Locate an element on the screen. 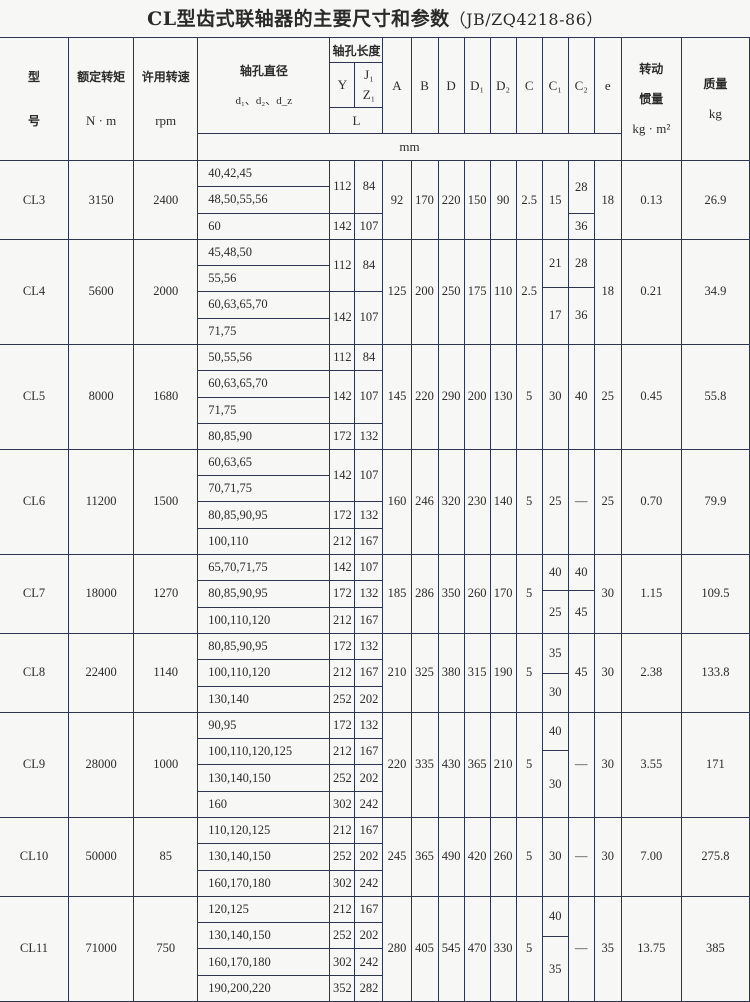 This screenshot has height=1002, width=750. c1-segment: 25 is located at coordinates (555, 501).